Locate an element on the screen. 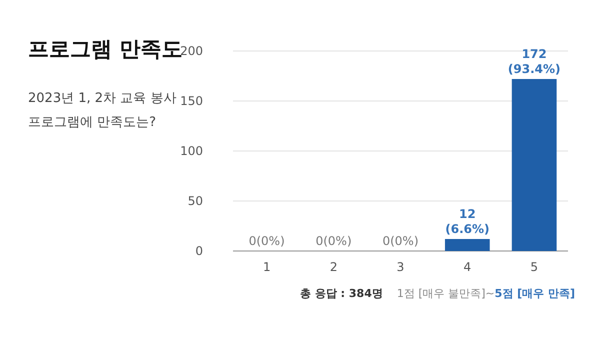 The width and height of the screenshot is (600, 347). text: 5점 [매우 만족] is located at coordinates (535, 293).